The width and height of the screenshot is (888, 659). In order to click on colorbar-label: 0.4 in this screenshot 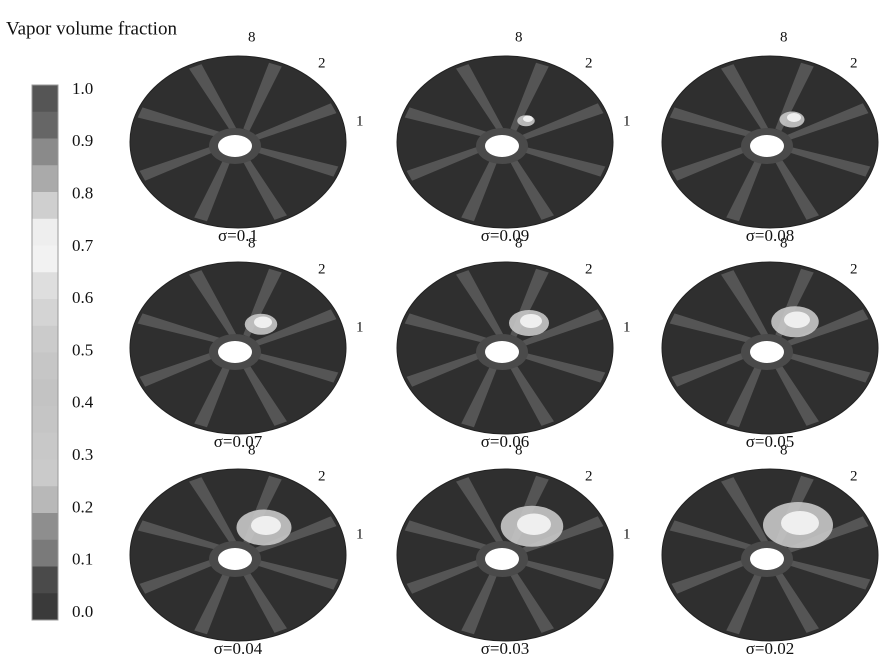, I will do `click(83, 402)`.